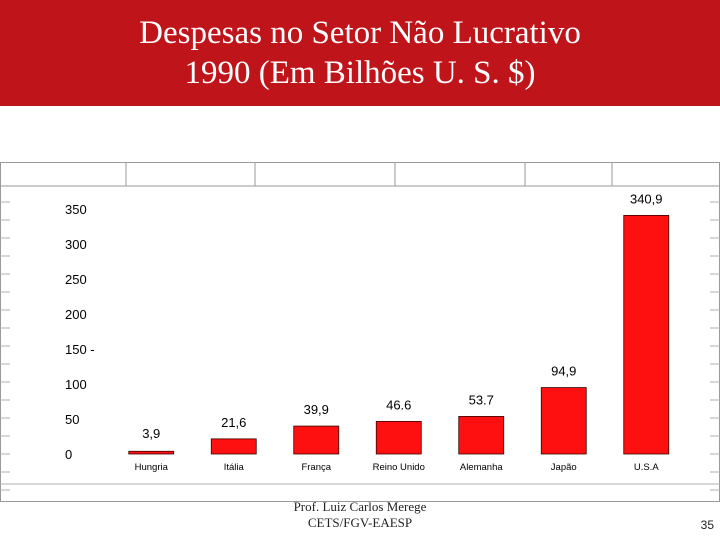 The width and height of the screenshot is (720, 540). What do you see at coordinates (152, 467) in the screenshot?
I see `category-label: Hungria` at bounding box center [152, 467].